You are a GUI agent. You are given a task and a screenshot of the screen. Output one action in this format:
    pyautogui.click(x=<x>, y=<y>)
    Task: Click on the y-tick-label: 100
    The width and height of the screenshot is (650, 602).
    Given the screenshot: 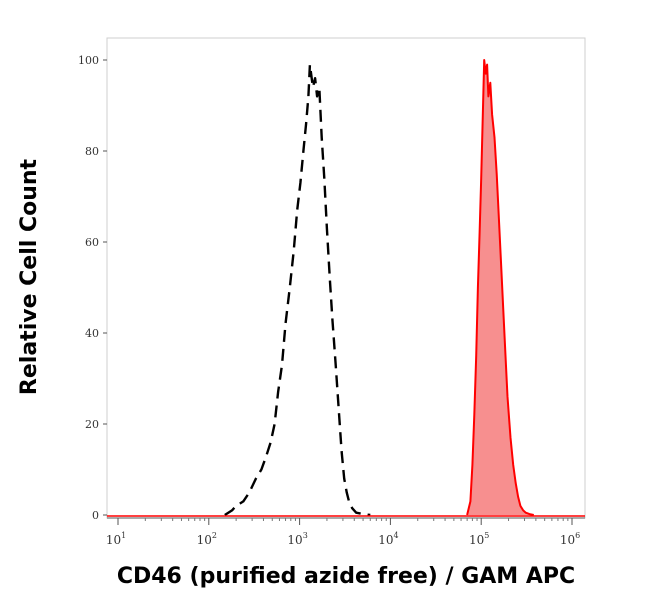 What is the action you would take?
    pyautogui.click(x=88, y=60)
    